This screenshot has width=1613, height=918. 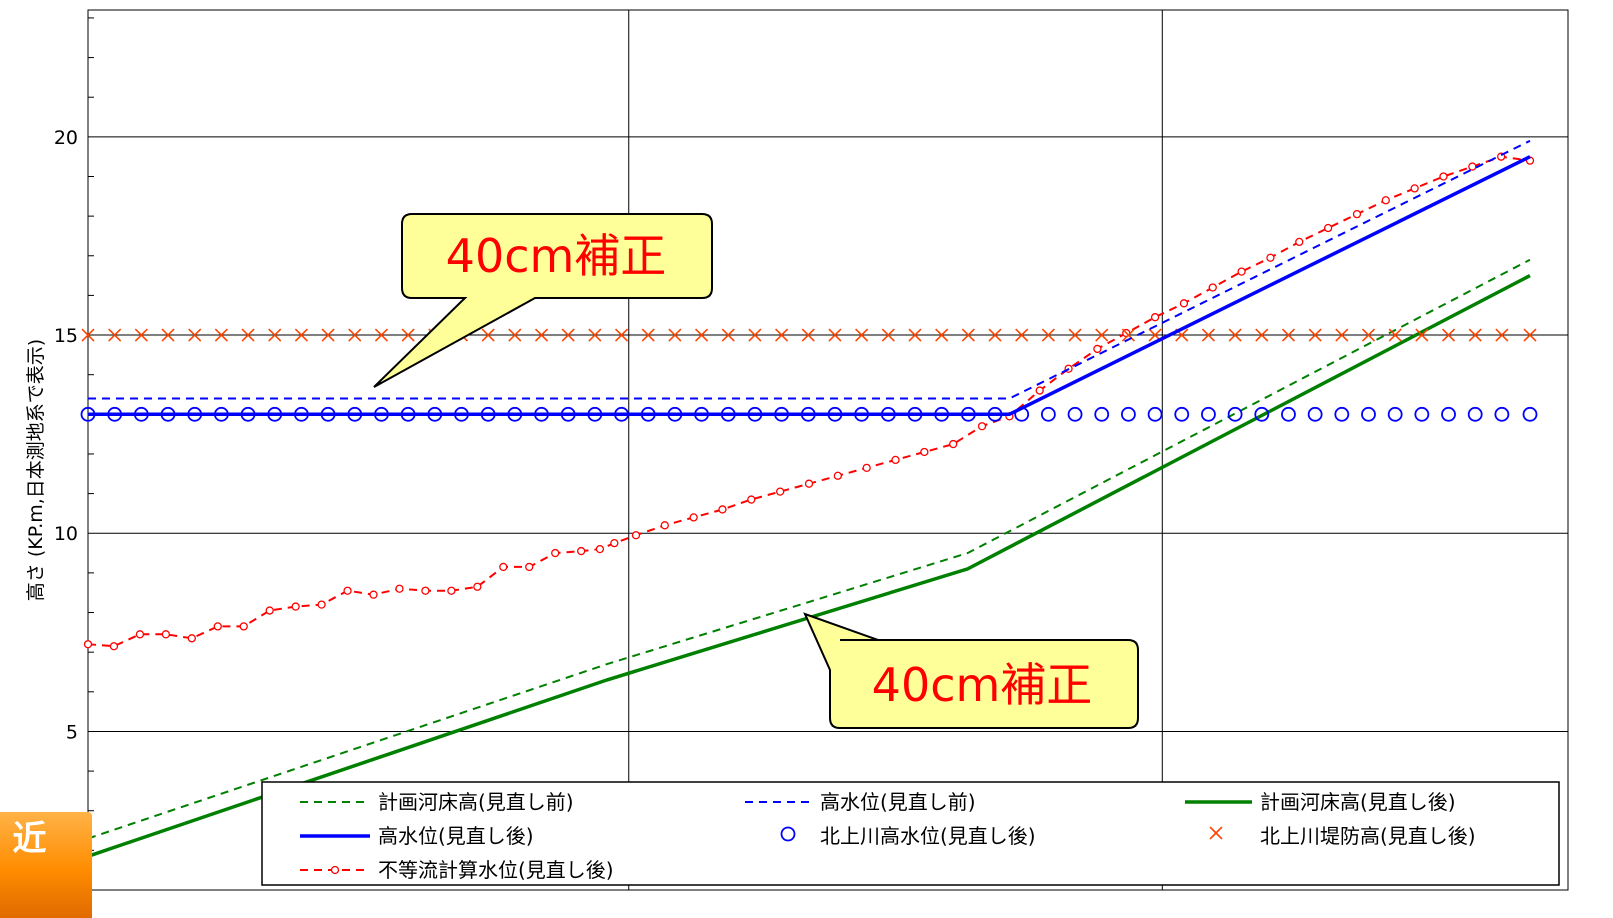 What do you see at coordinates (335, 870) in the screenshot?
I see `legend-swatch-nonuniform-marker` at bounding box center [335, 870].